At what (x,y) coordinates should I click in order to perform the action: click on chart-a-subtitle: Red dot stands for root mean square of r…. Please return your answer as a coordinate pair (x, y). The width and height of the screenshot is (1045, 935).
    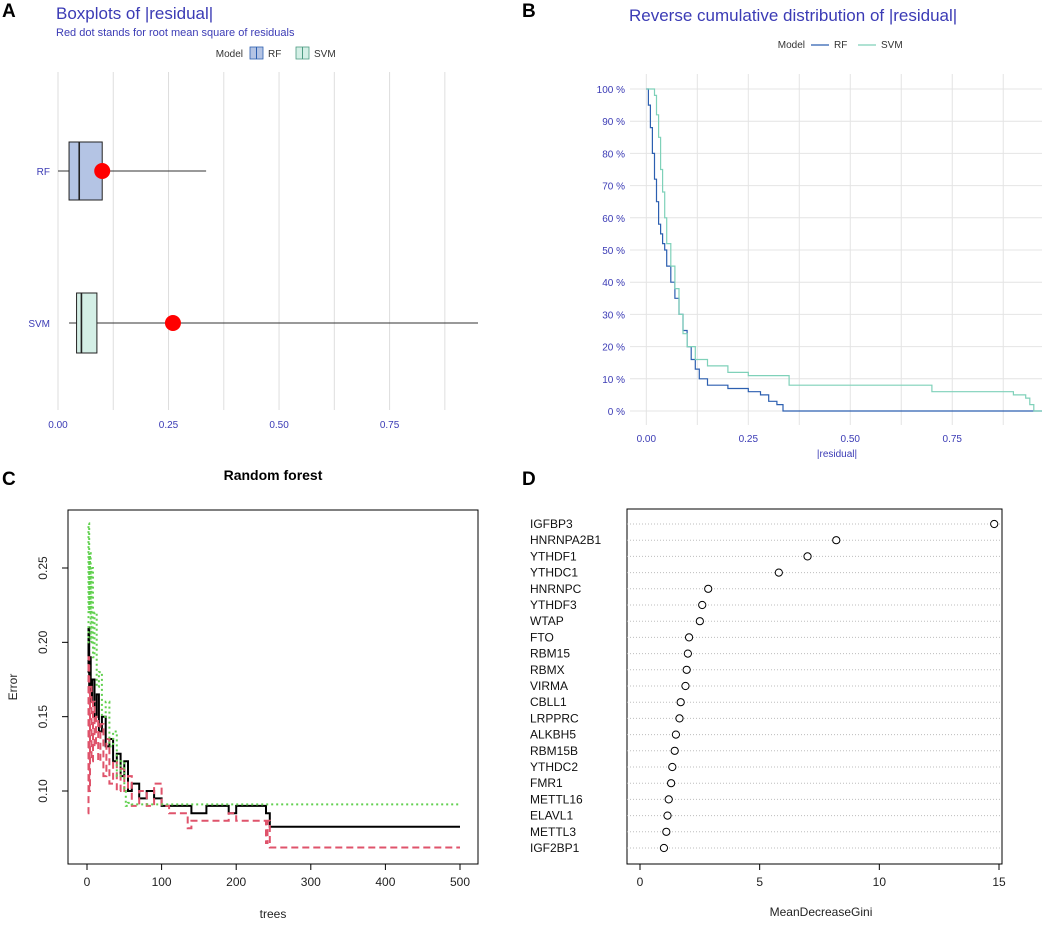
    Looking at the image, I should click on (175, 33).